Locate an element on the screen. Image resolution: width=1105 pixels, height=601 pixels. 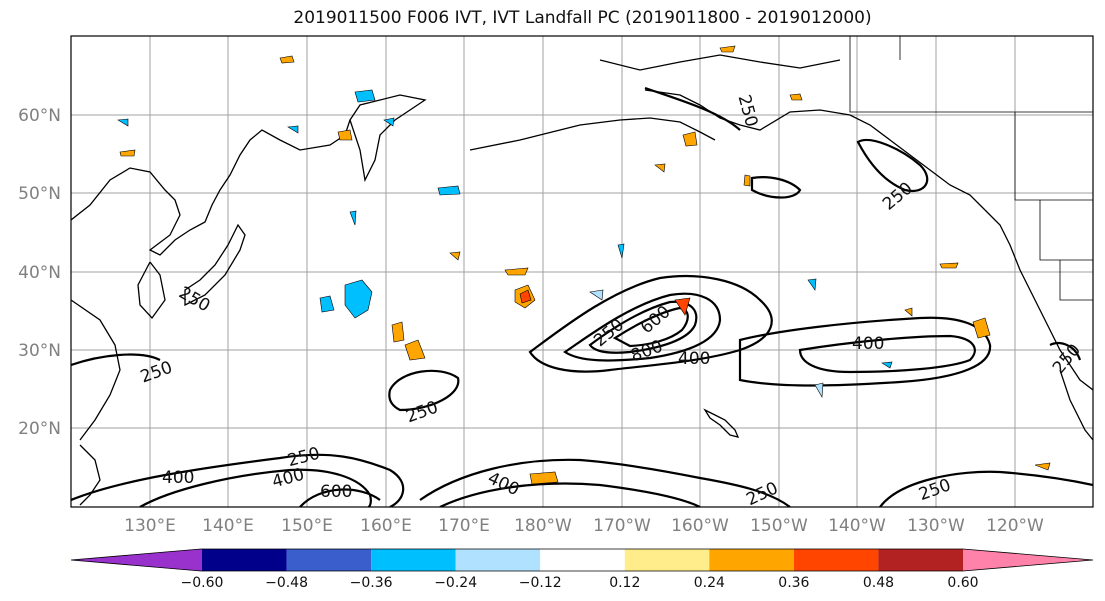
colorbar-tick-label: 0.48 is located at coordinates (878, 583).